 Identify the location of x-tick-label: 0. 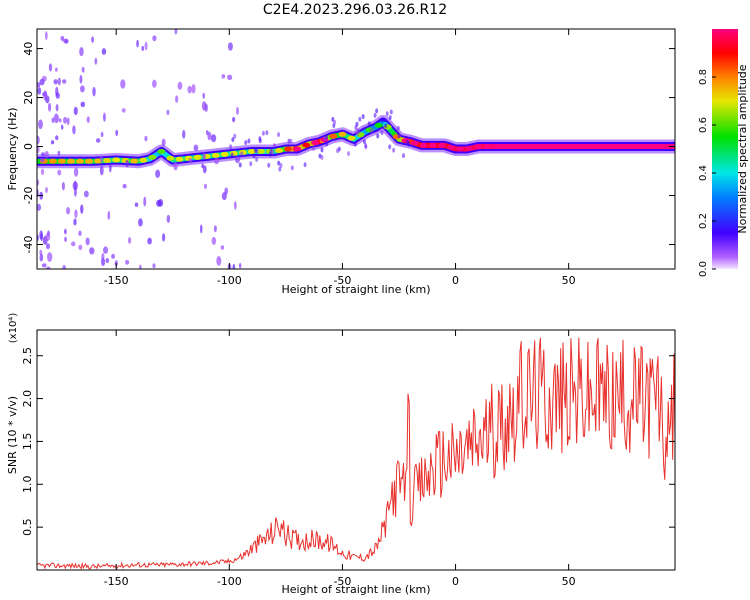
(455, 280).